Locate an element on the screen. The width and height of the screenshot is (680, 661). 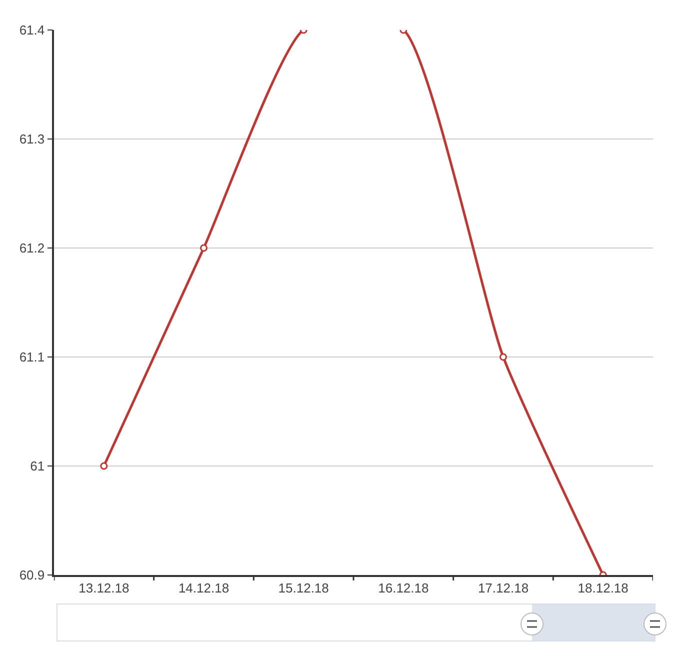
y-tick-label: 61 is located at coordinates (37, 466).